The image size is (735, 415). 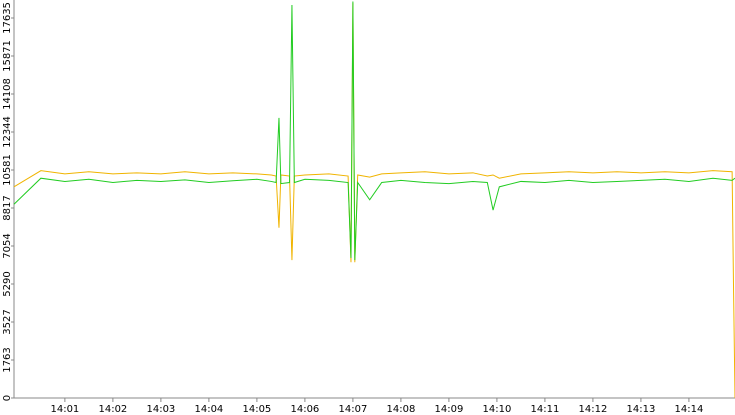 I want to click on y-tick-label: 5290, so click(x=7, y=283).